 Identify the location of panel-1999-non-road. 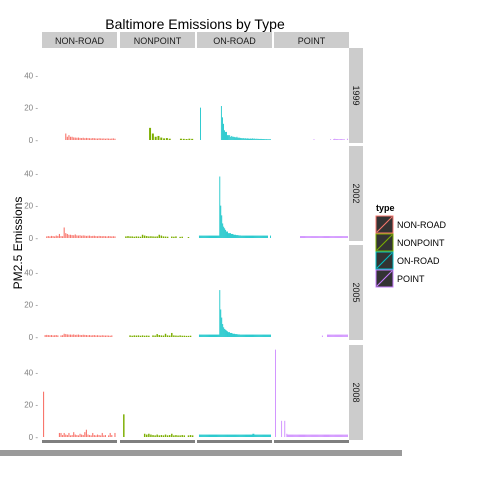
(79, 95).